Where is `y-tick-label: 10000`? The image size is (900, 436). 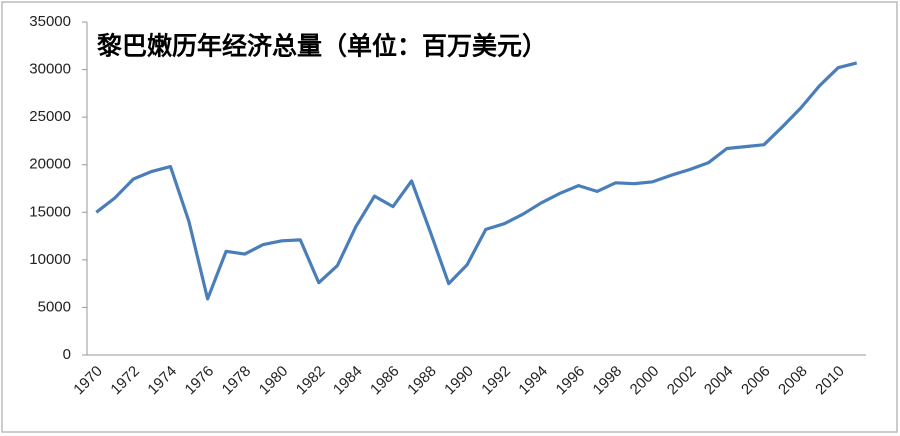
y-tick-label: 10000 is located at coordinates (50, 259).